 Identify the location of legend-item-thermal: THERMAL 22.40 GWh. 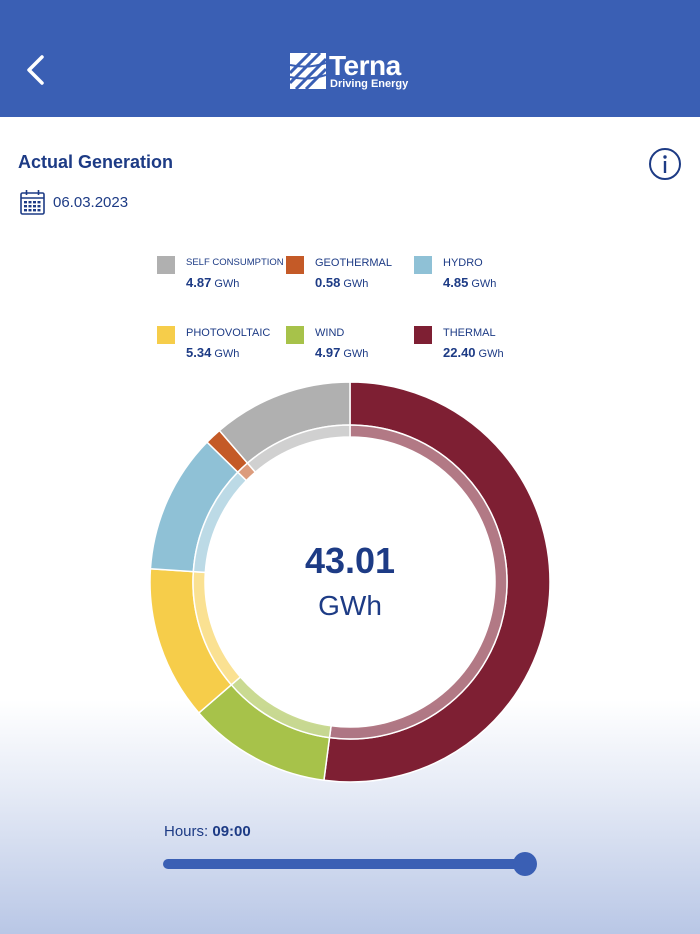
(476, 348).